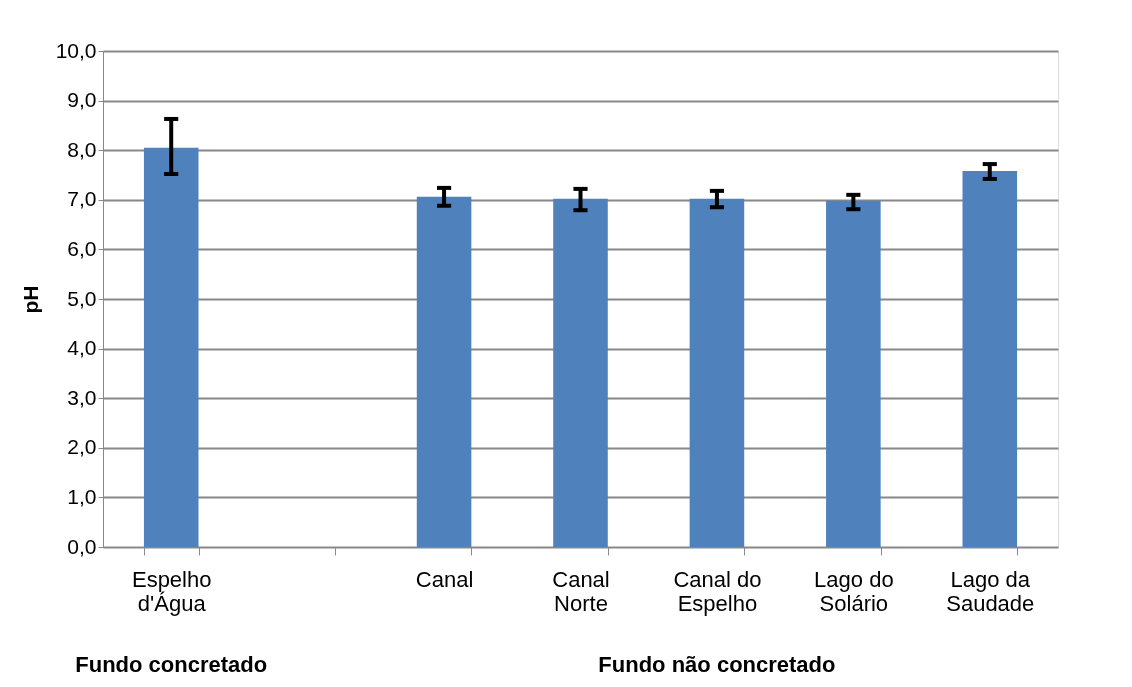  Describe the element at coordinates (30, 299) in the screenshot. I see `y-axis-title: pH` at that location.